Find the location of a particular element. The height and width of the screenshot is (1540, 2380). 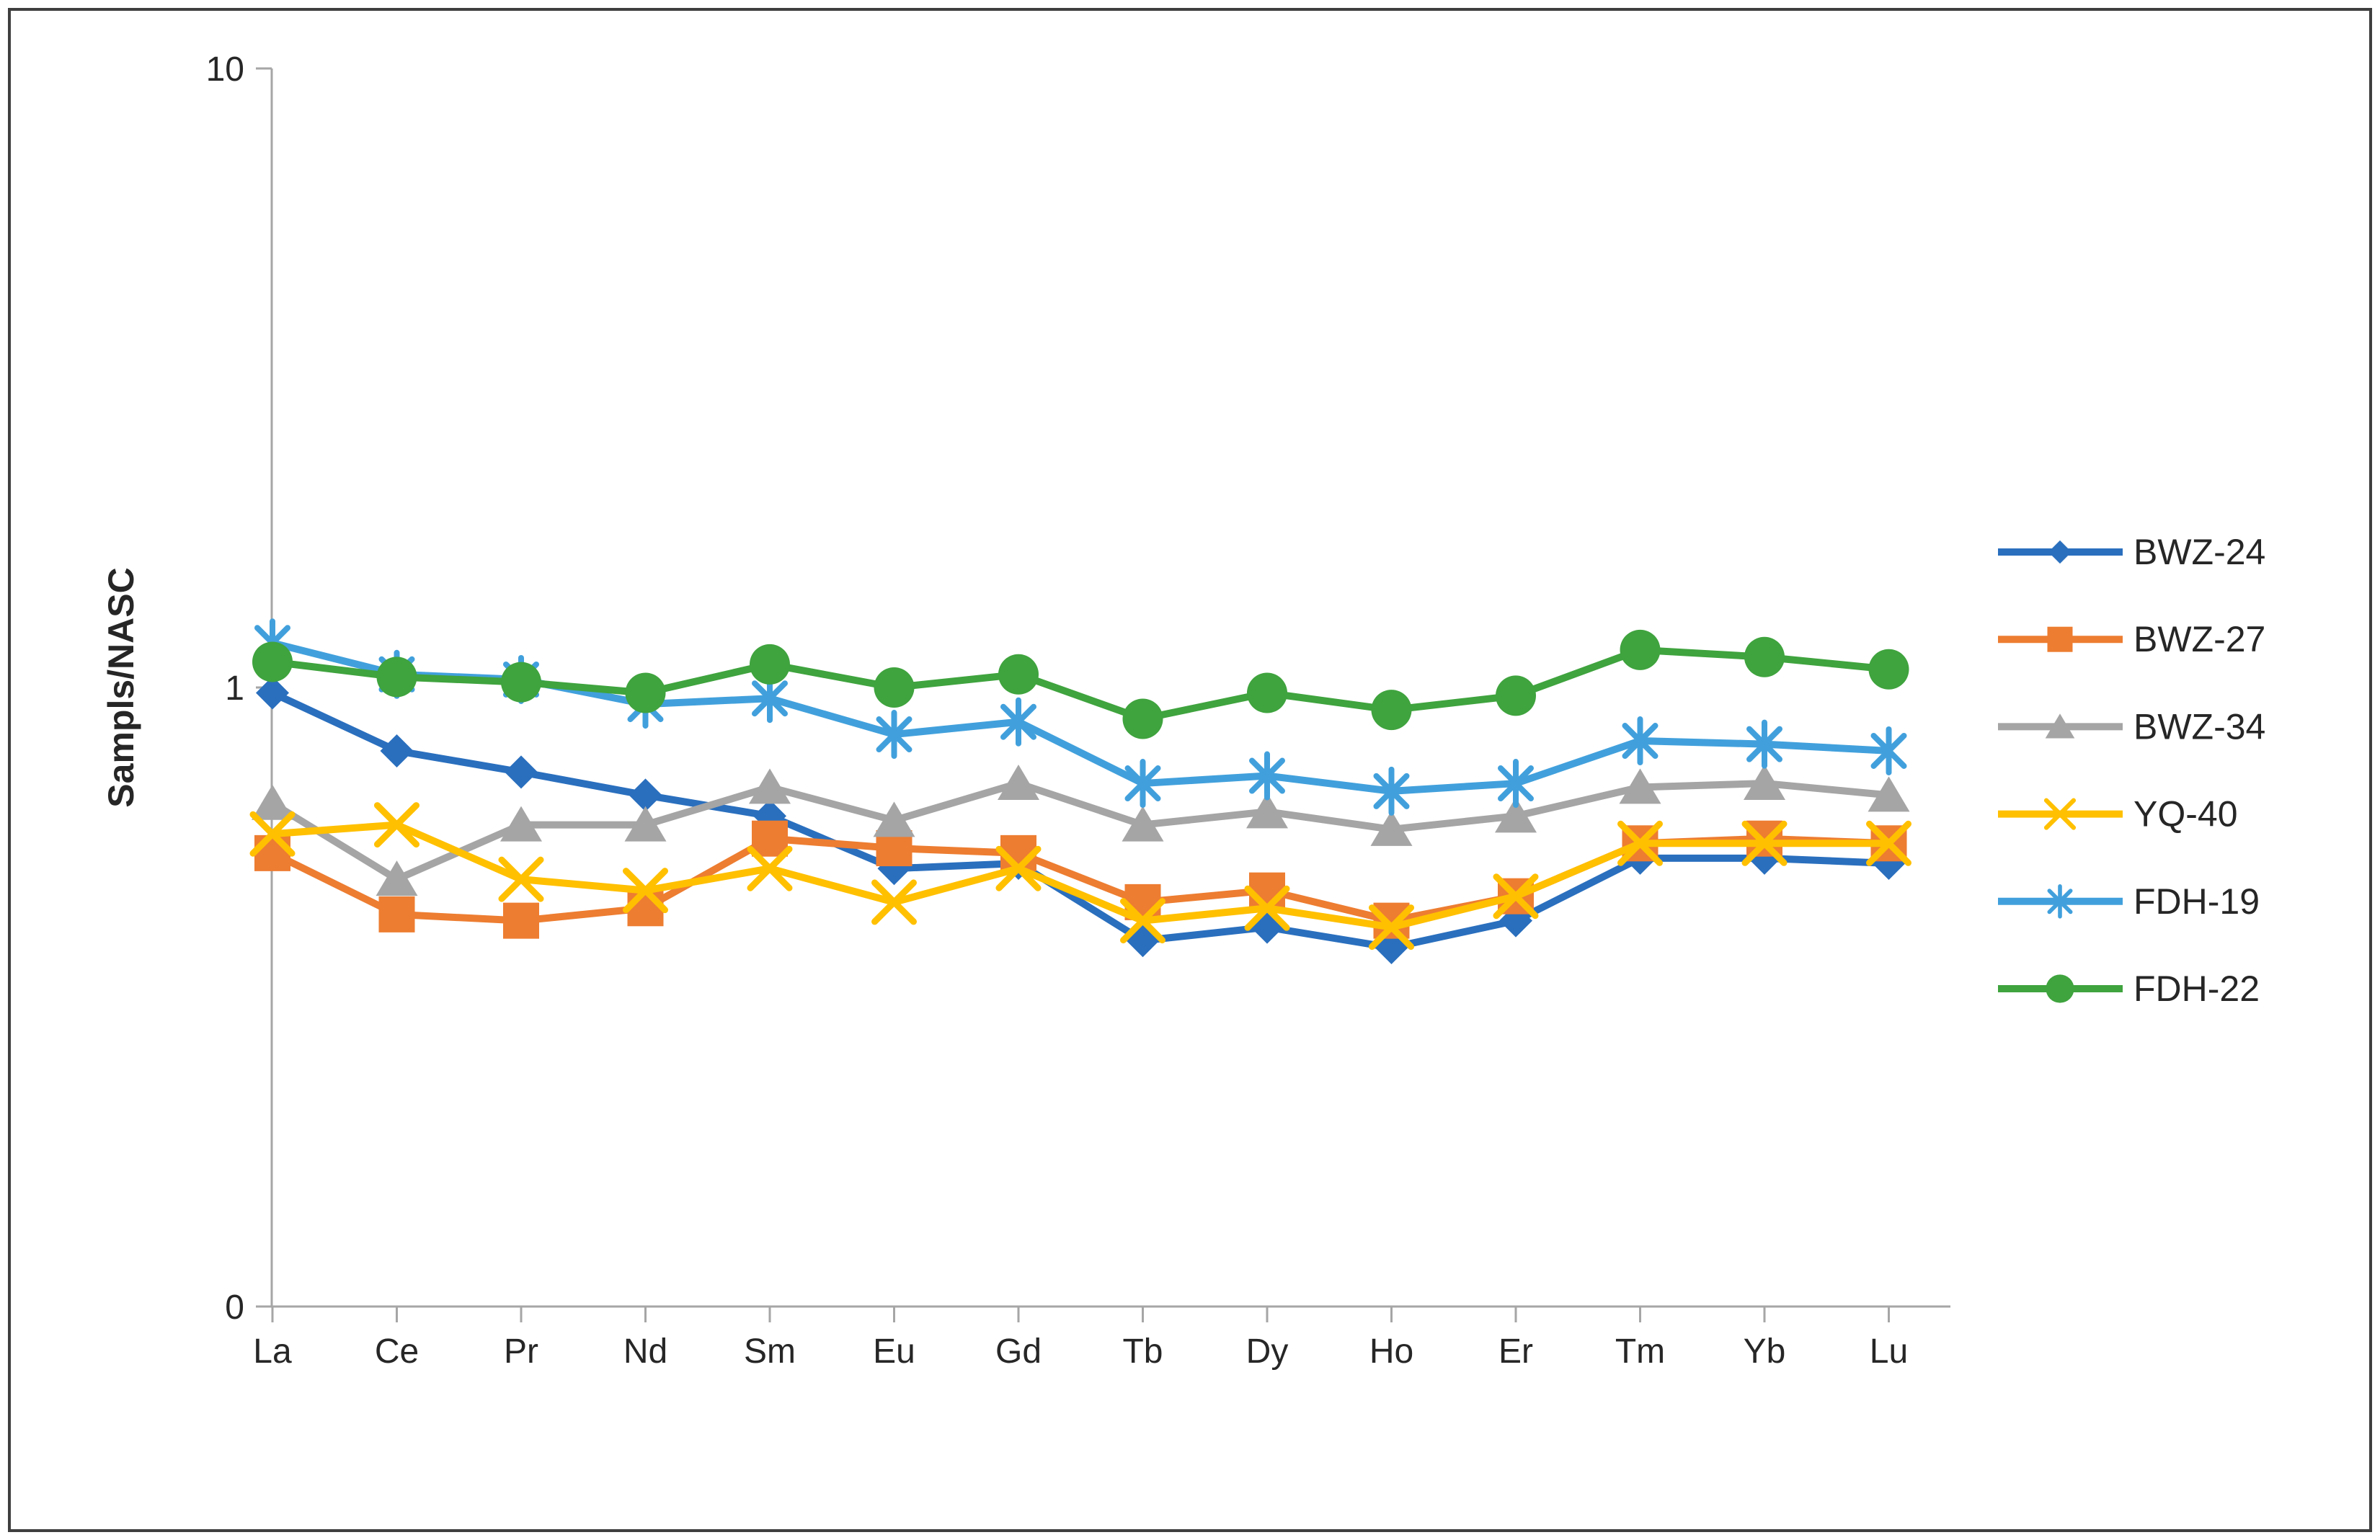

marker-BWZ-34-Gd is located at coordinates (1018, 783).